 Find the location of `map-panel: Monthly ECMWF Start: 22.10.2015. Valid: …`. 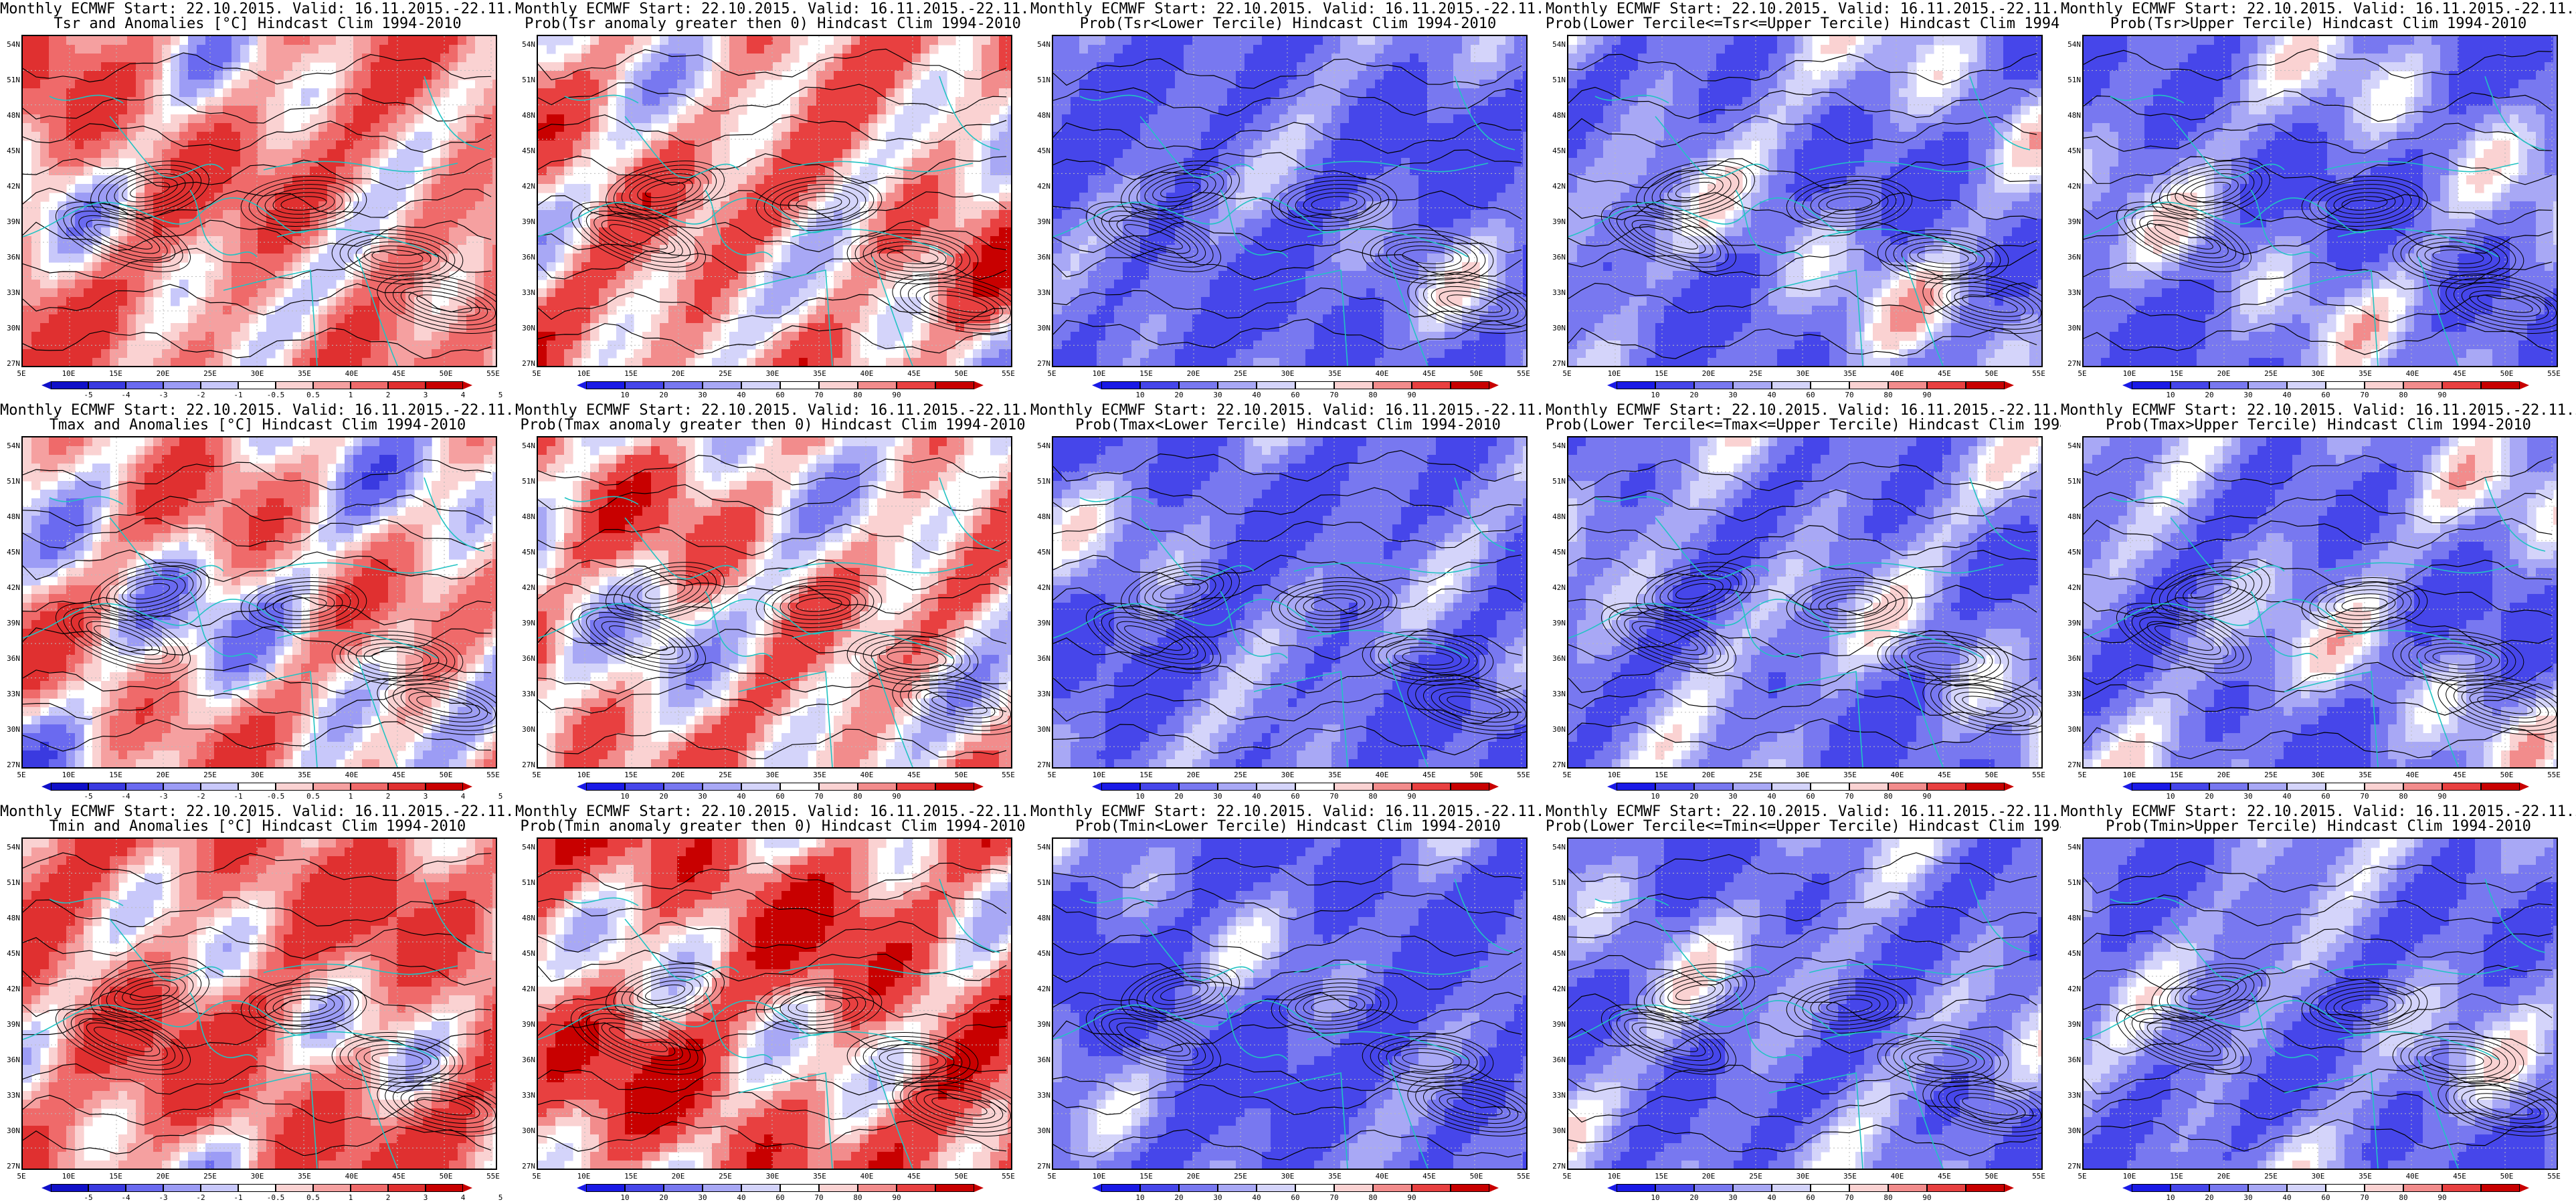

map-panel: Monthly ECMWF Start: 22.10.2015. Valid: … is located at coordinates (257, 200).